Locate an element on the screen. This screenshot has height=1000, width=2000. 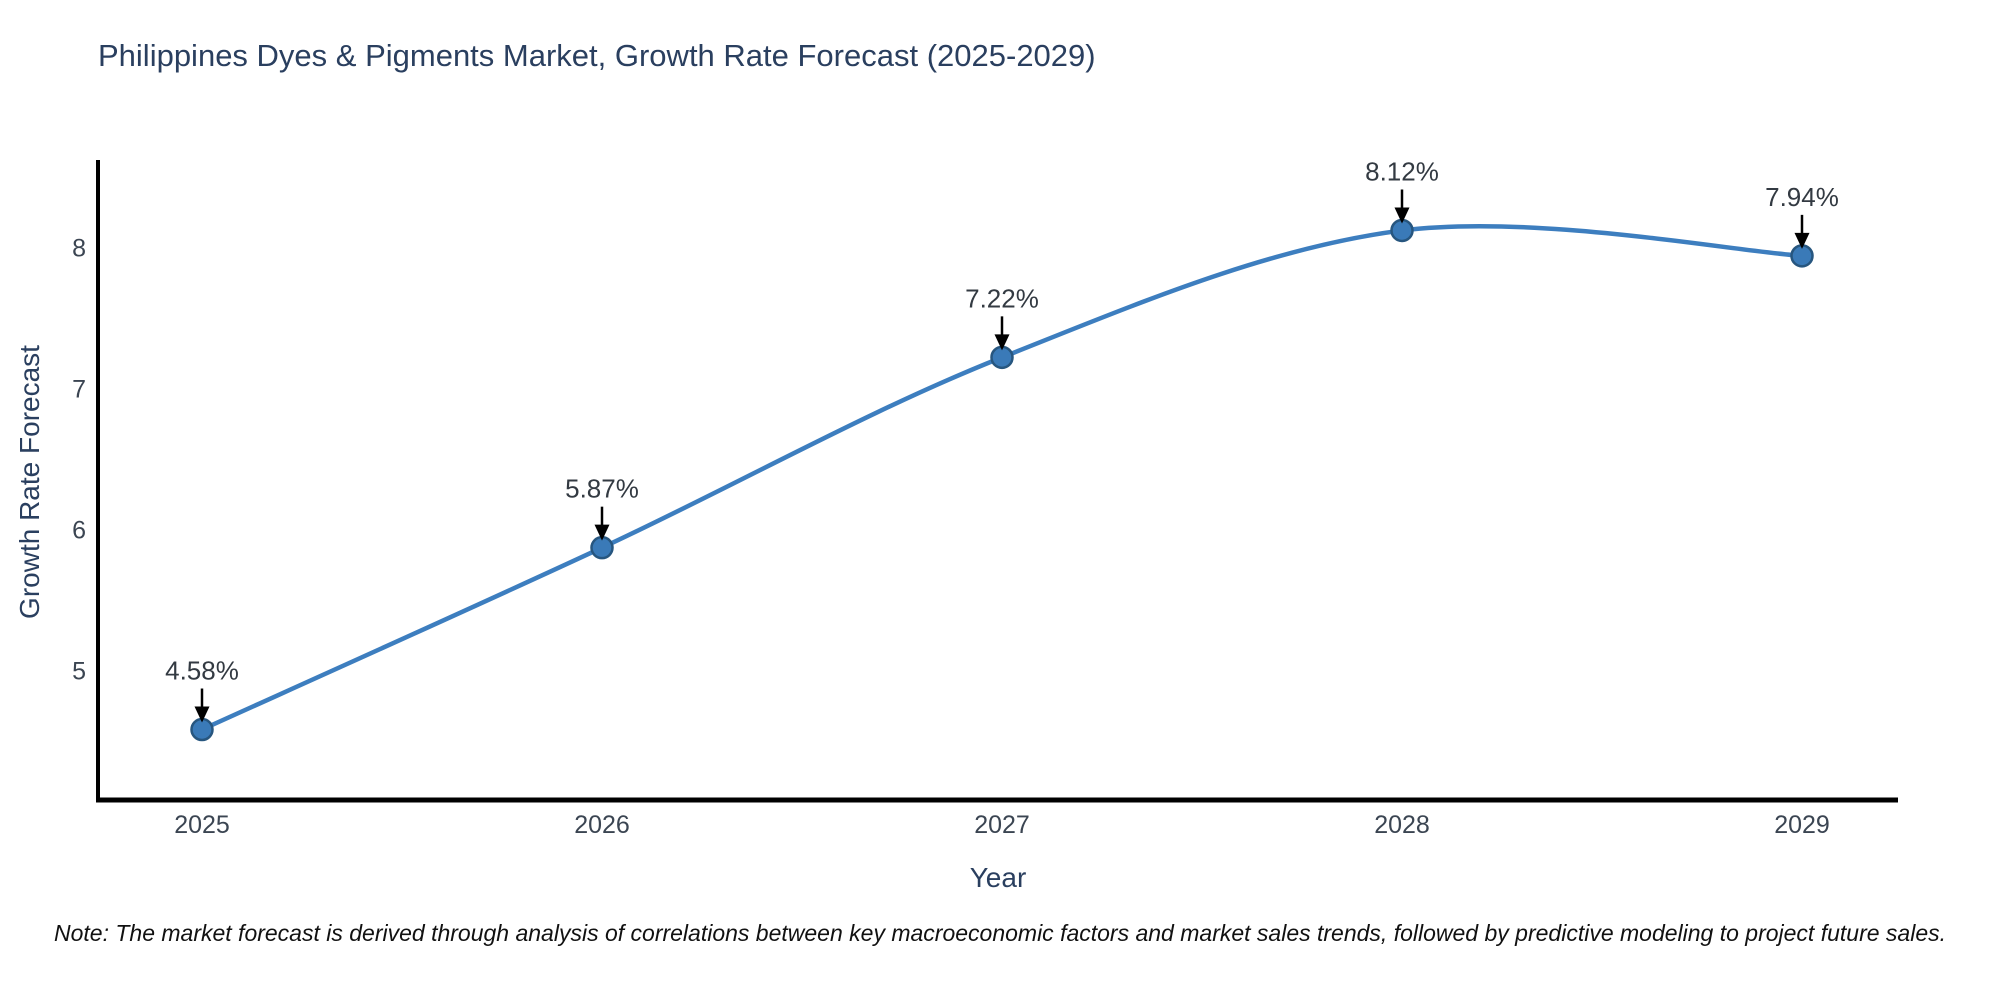
y-tick-label: 6 is located at coordinates (79, 530).